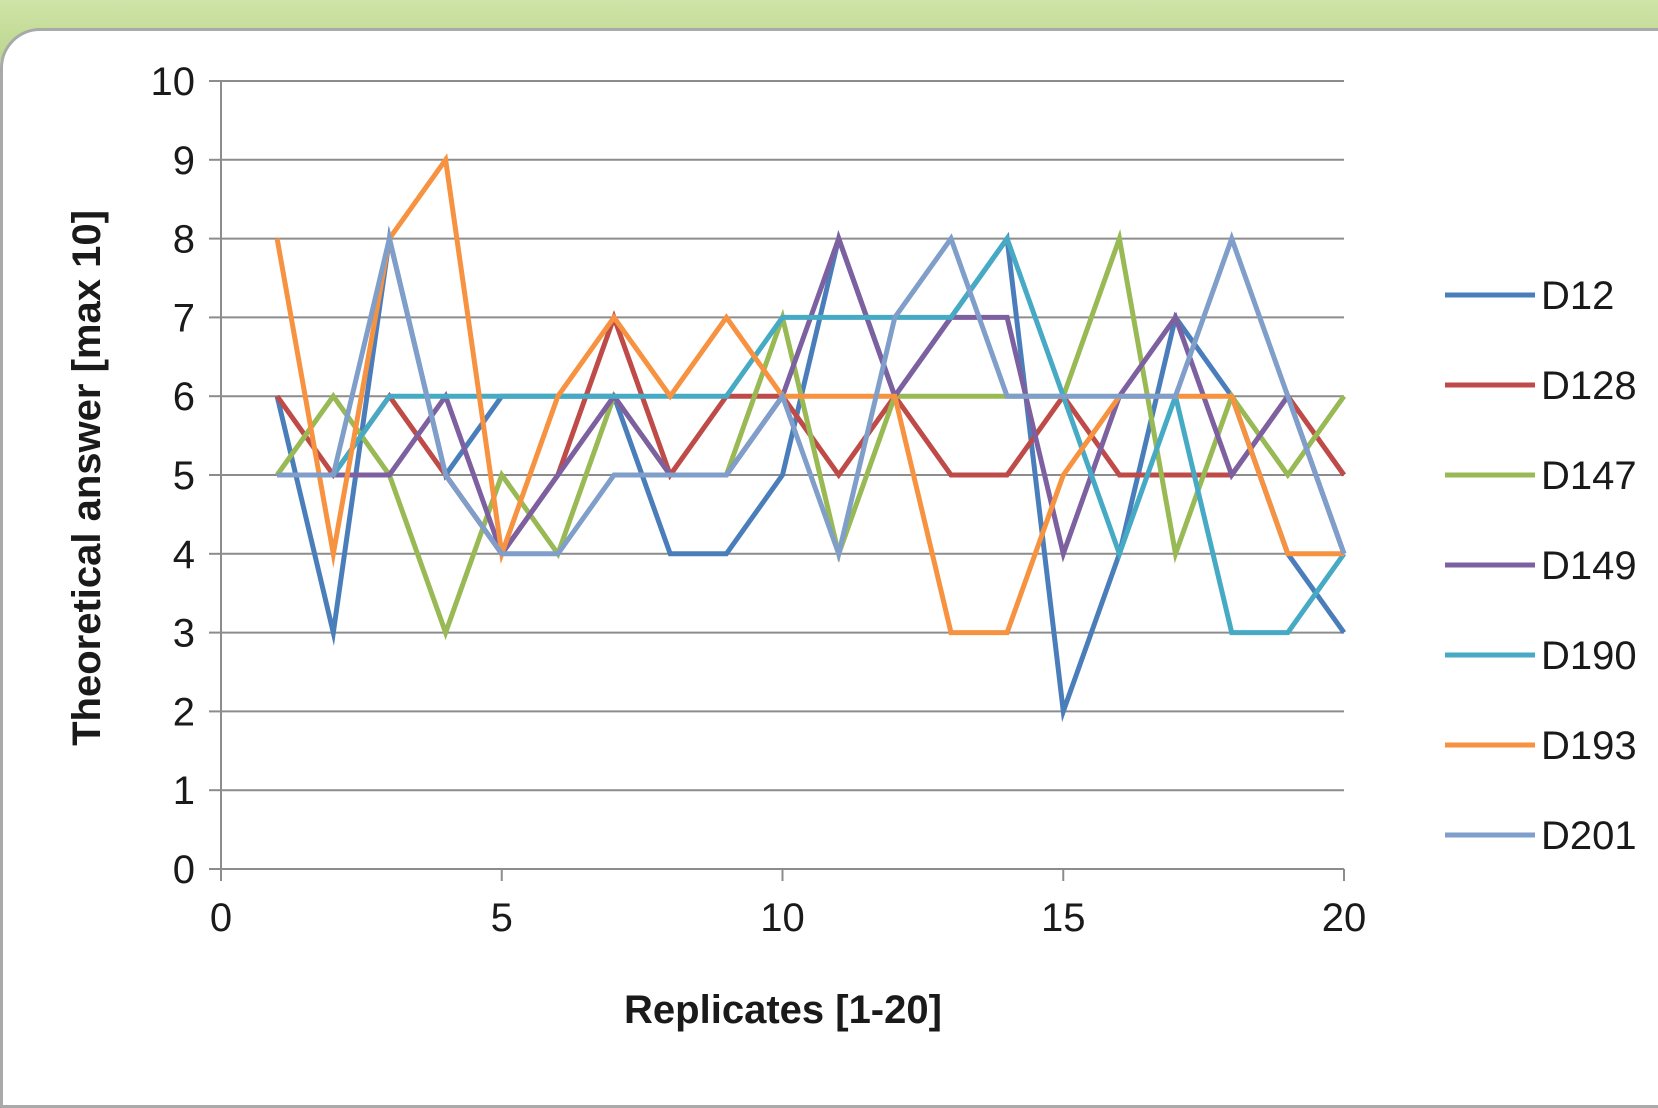 The image size is (1658, 1108). What do you see at coordinates (1589, 566) in the screenshot?
I see `legend-label-d149: D149` at bounding box center [1589, 566].